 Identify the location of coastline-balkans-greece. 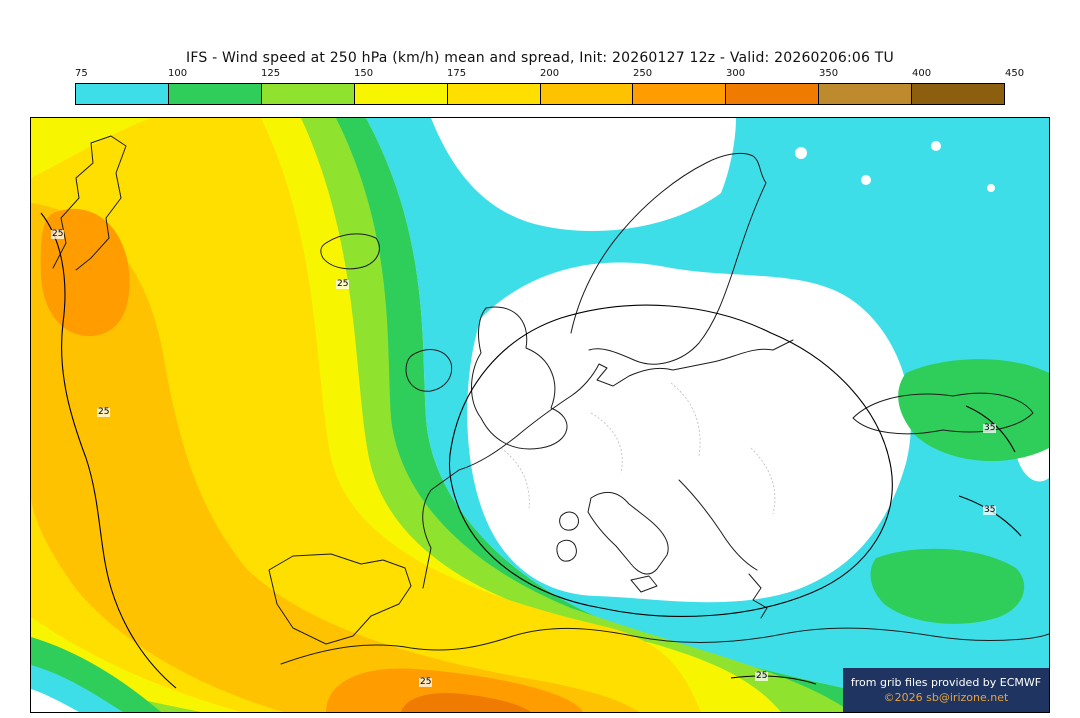
(723, 549).